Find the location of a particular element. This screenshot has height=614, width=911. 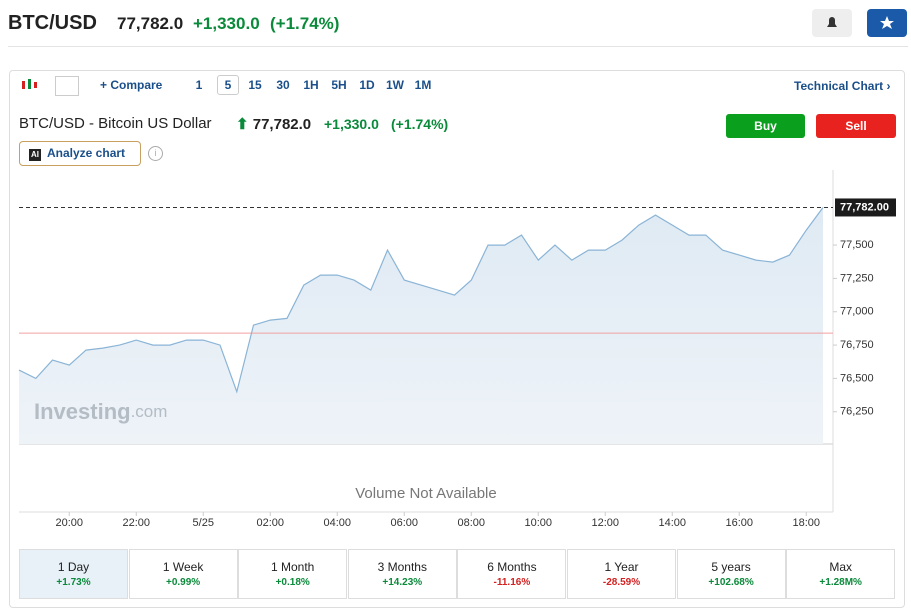

period-tab: 6 Months -11.16% is located at coordinates (512, 574).